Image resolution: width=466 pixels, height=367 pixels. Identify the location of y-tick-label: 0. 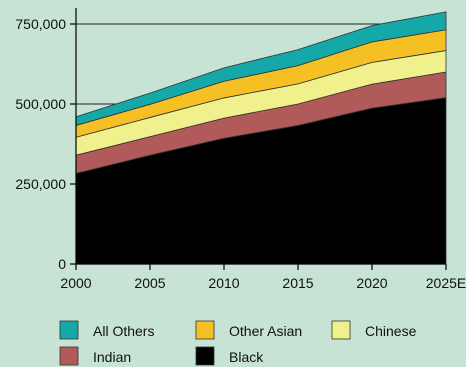
(62, 264).